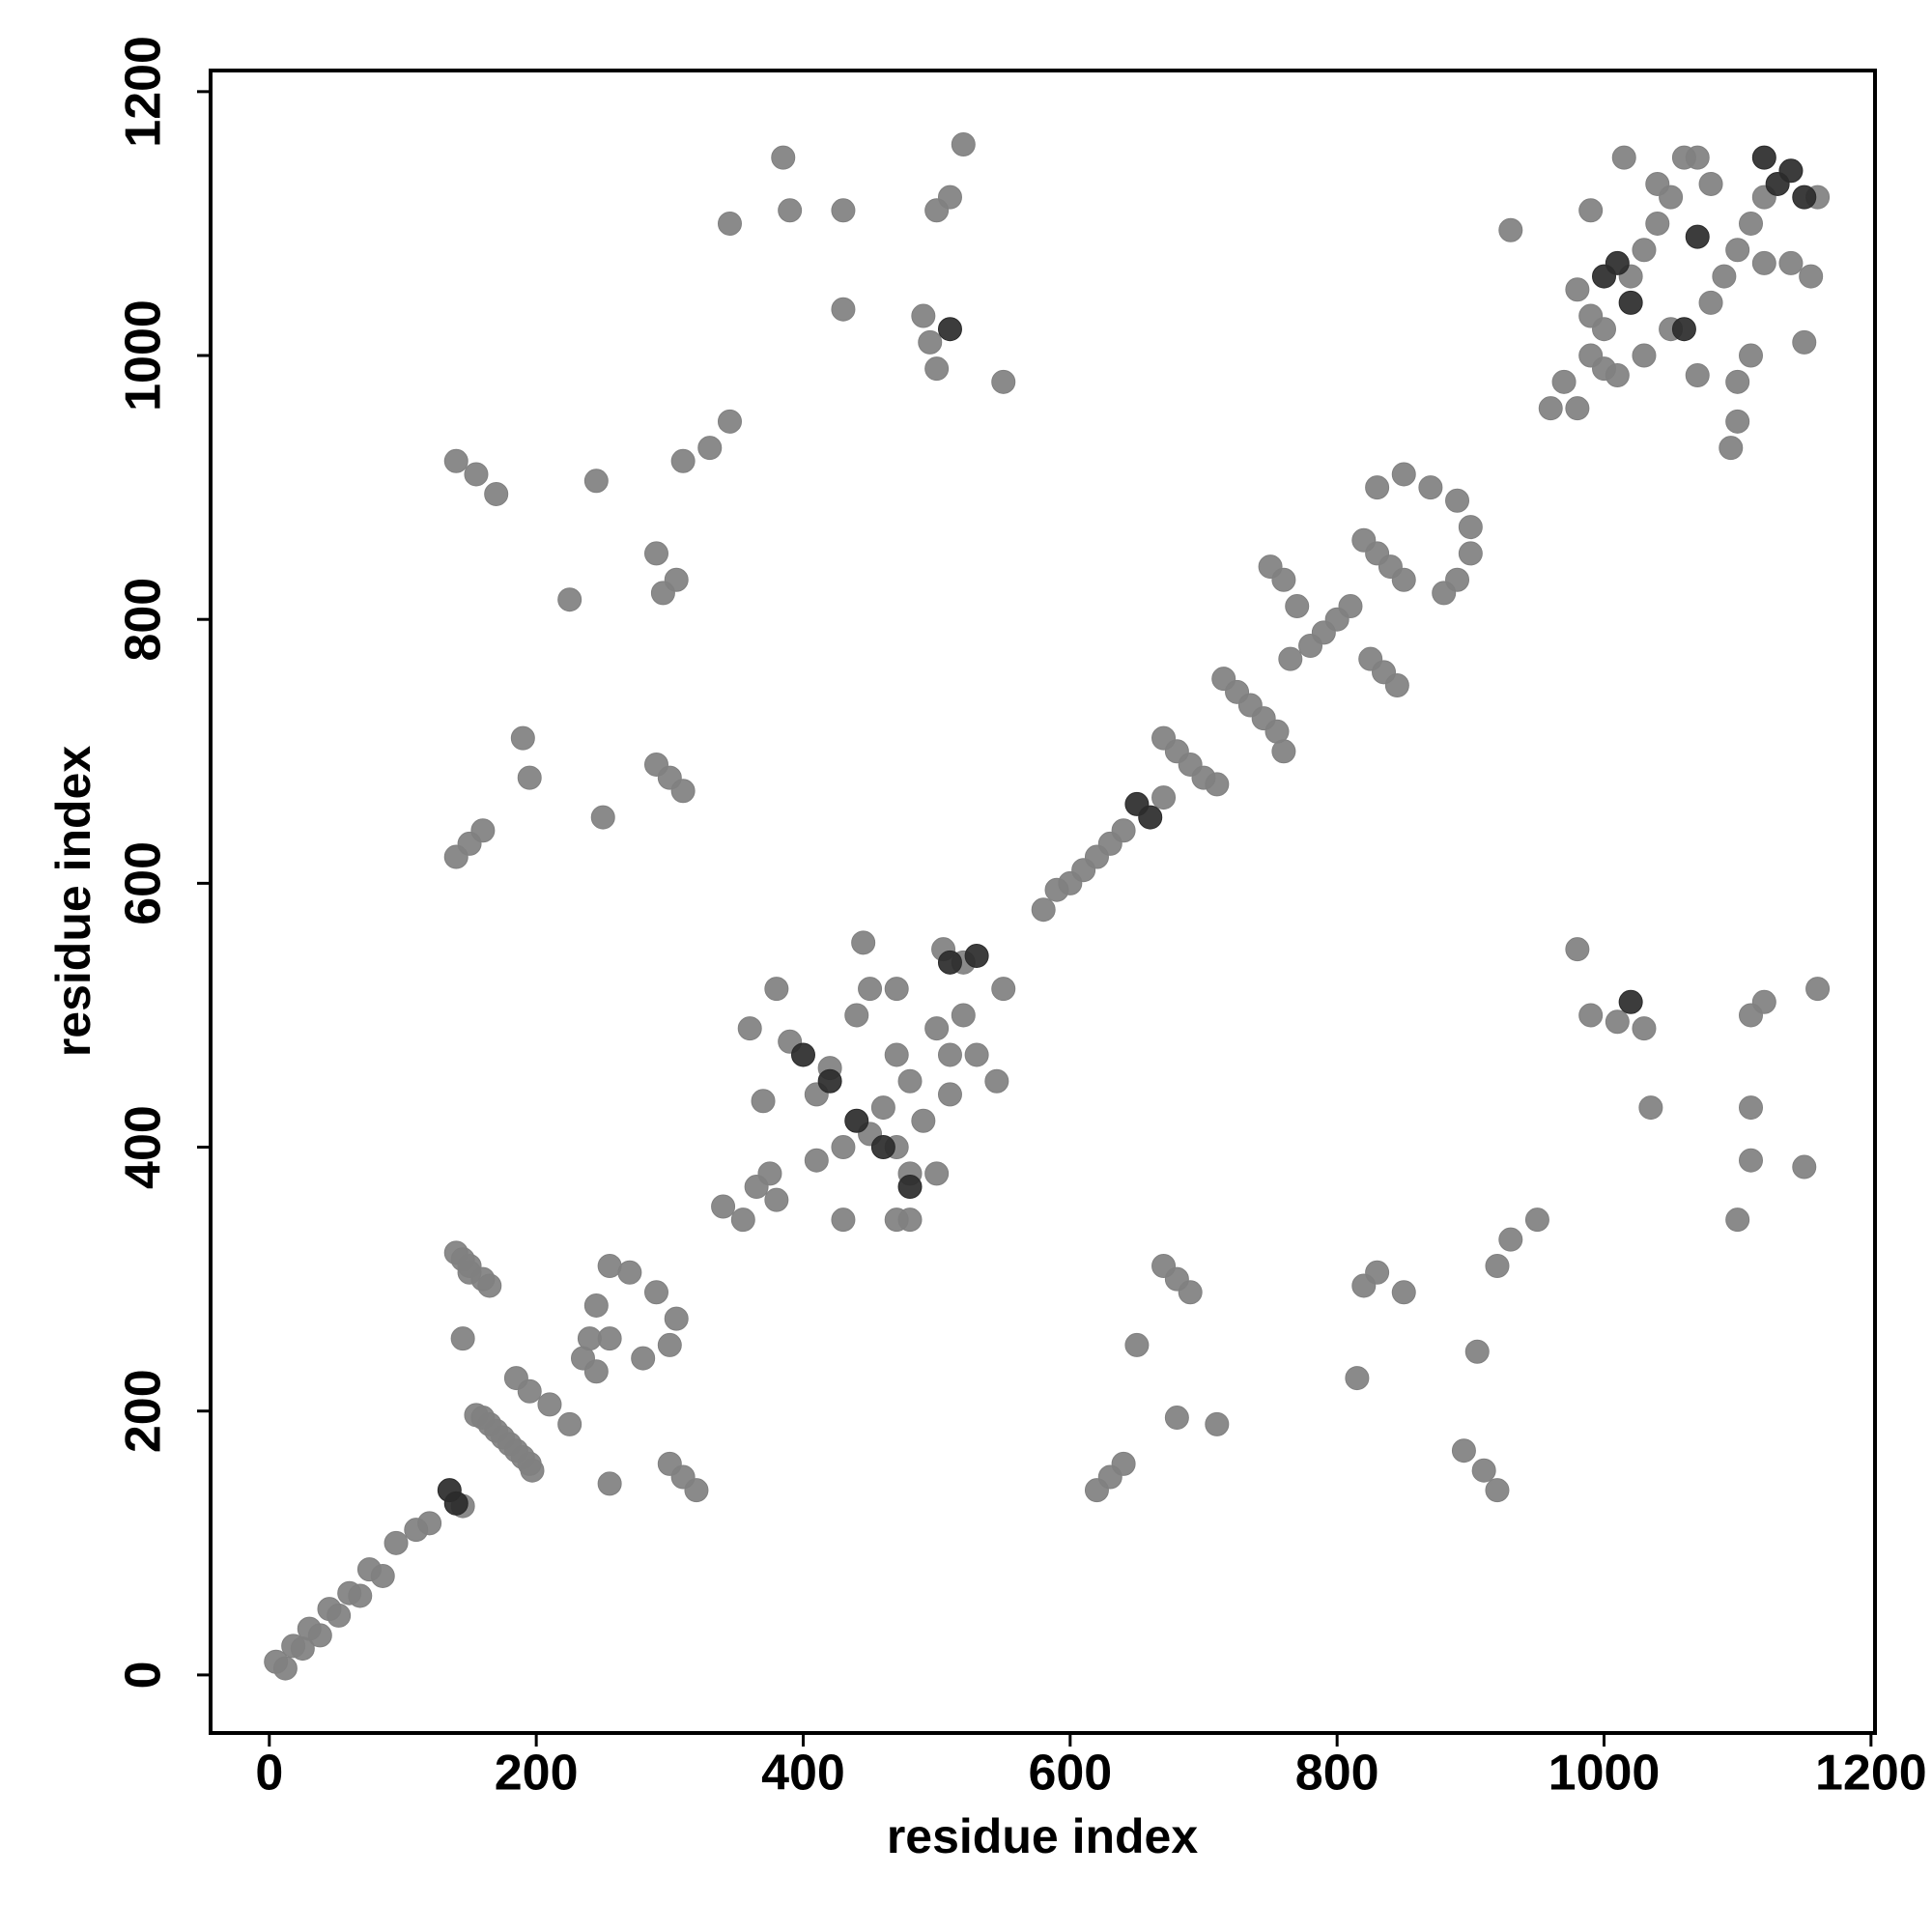 The height and width of the screenshot is (1932, 1932). I want to click on x-tick-label: 400, so click(803, 1774).